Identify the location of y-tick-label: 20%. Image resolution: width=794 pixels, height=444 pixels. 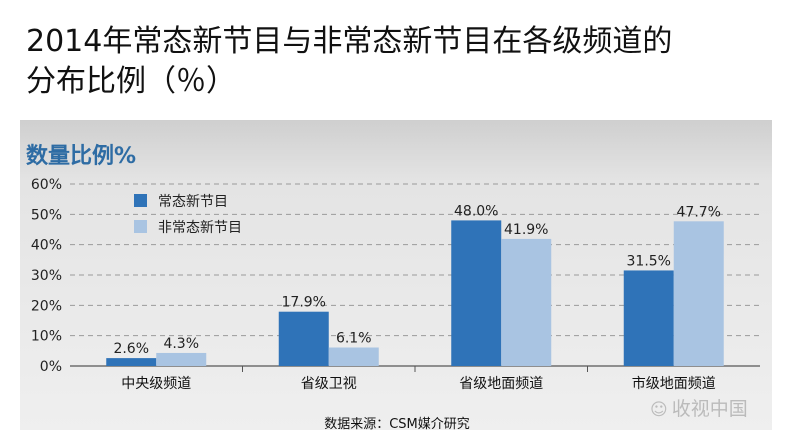
(46, 306).